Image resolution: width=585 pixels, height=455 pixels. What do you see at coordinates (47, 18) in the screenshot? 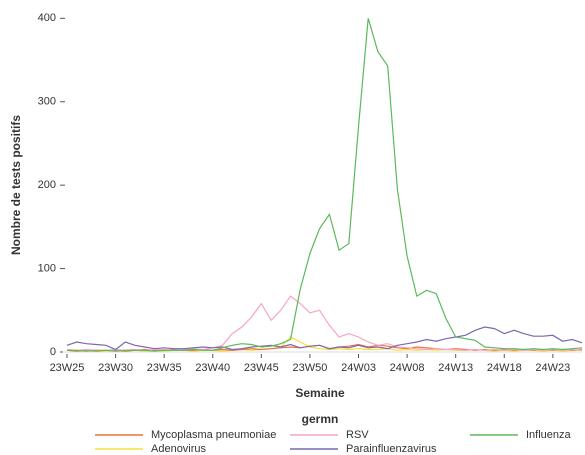
I see `y-tick-label: 400` at bounding box center [47, 18].